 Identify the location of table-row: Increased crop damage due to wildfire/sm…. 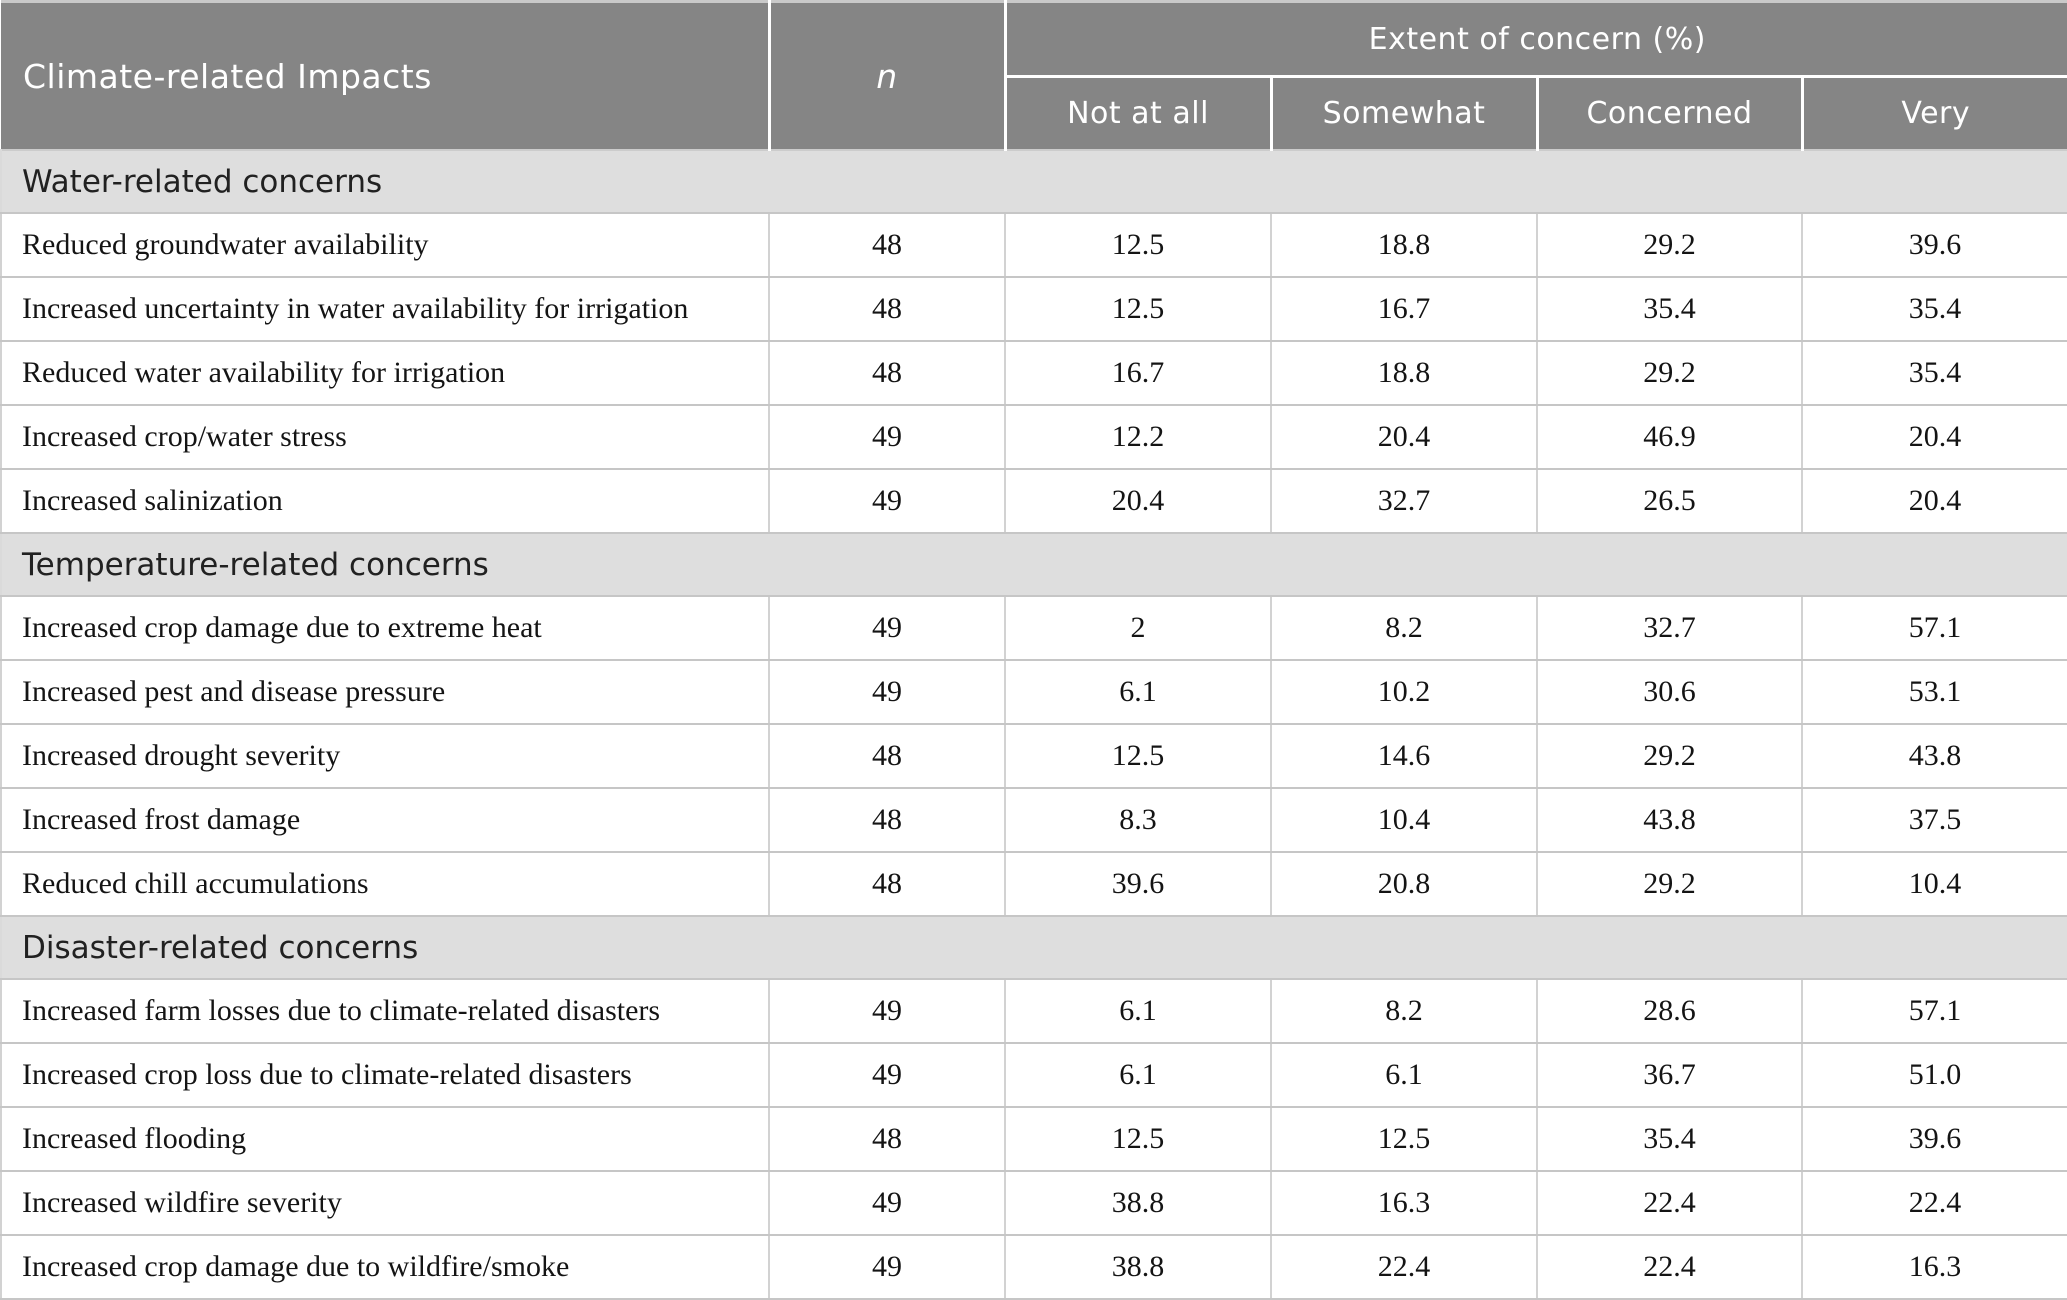
(1033, 1267).